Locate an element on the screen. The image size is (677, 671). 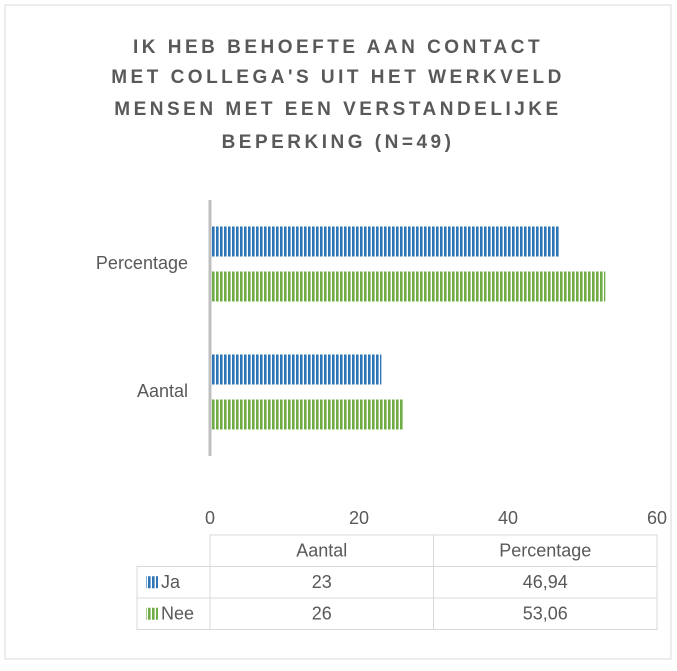
chart-title: MENSEN MET EEN VERSTANDELIJKE is located at coordinates (337, 109).